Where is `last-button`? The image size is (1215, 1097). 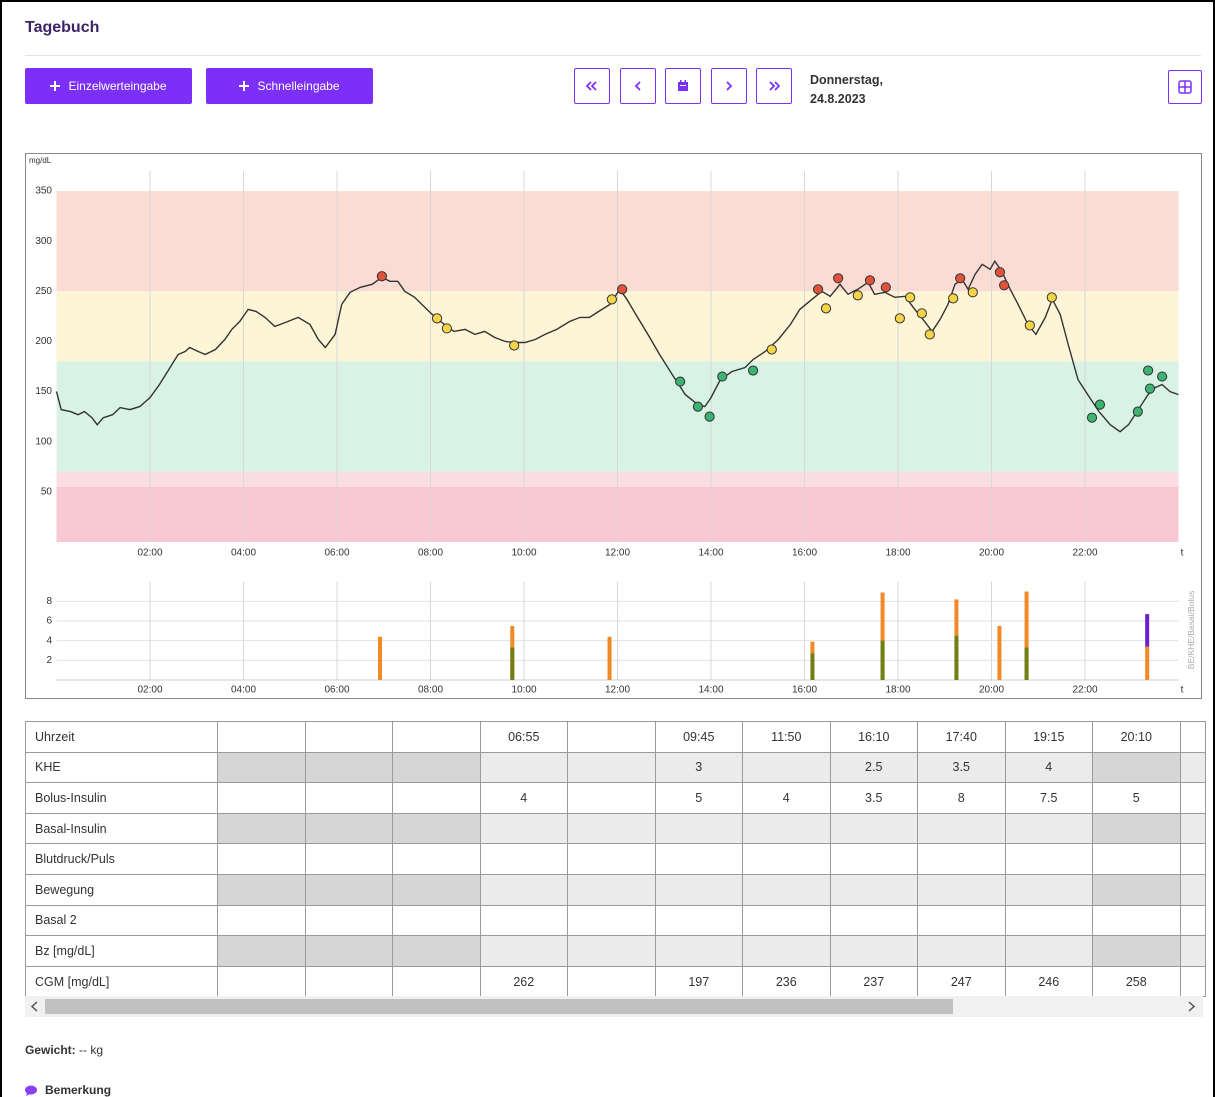
last-button is located at coordinates (774, 86).